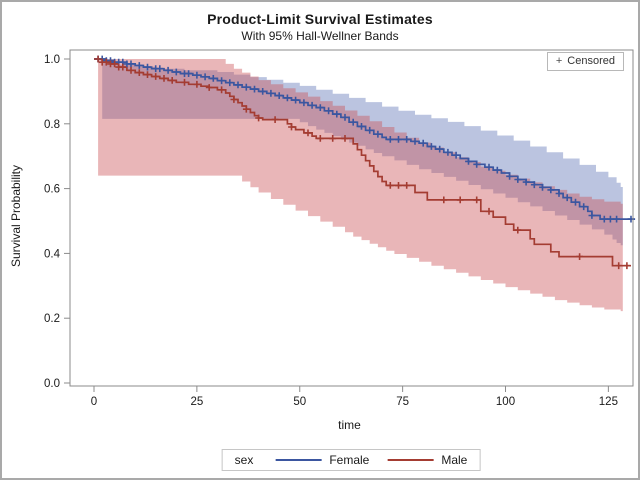 This screenshot has height=480, width=640. Describe the element at coordinates (505, 402) in the screenshot. I see `x-tick-label: 100` at that location.